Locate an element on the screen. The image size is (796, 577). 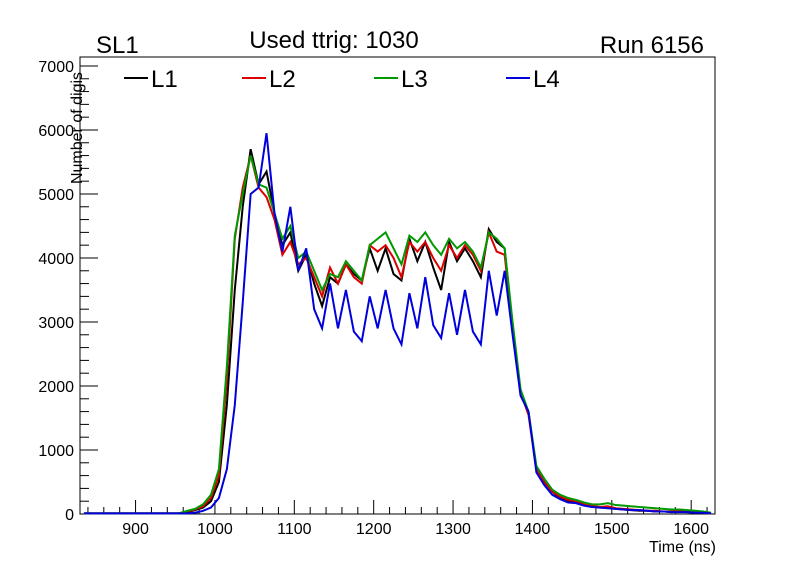
x-tick-label: 1400 is located at coordinates (533, 529).